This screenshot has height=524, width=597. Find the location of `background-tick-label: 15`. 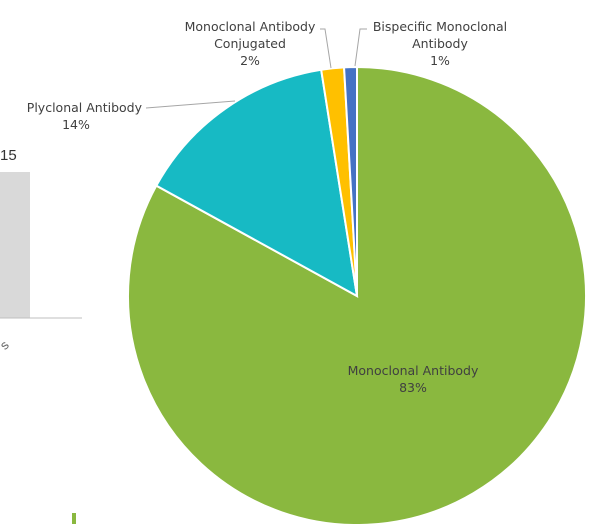

background-tick-label: 15 is located at coordinates (8, 155).